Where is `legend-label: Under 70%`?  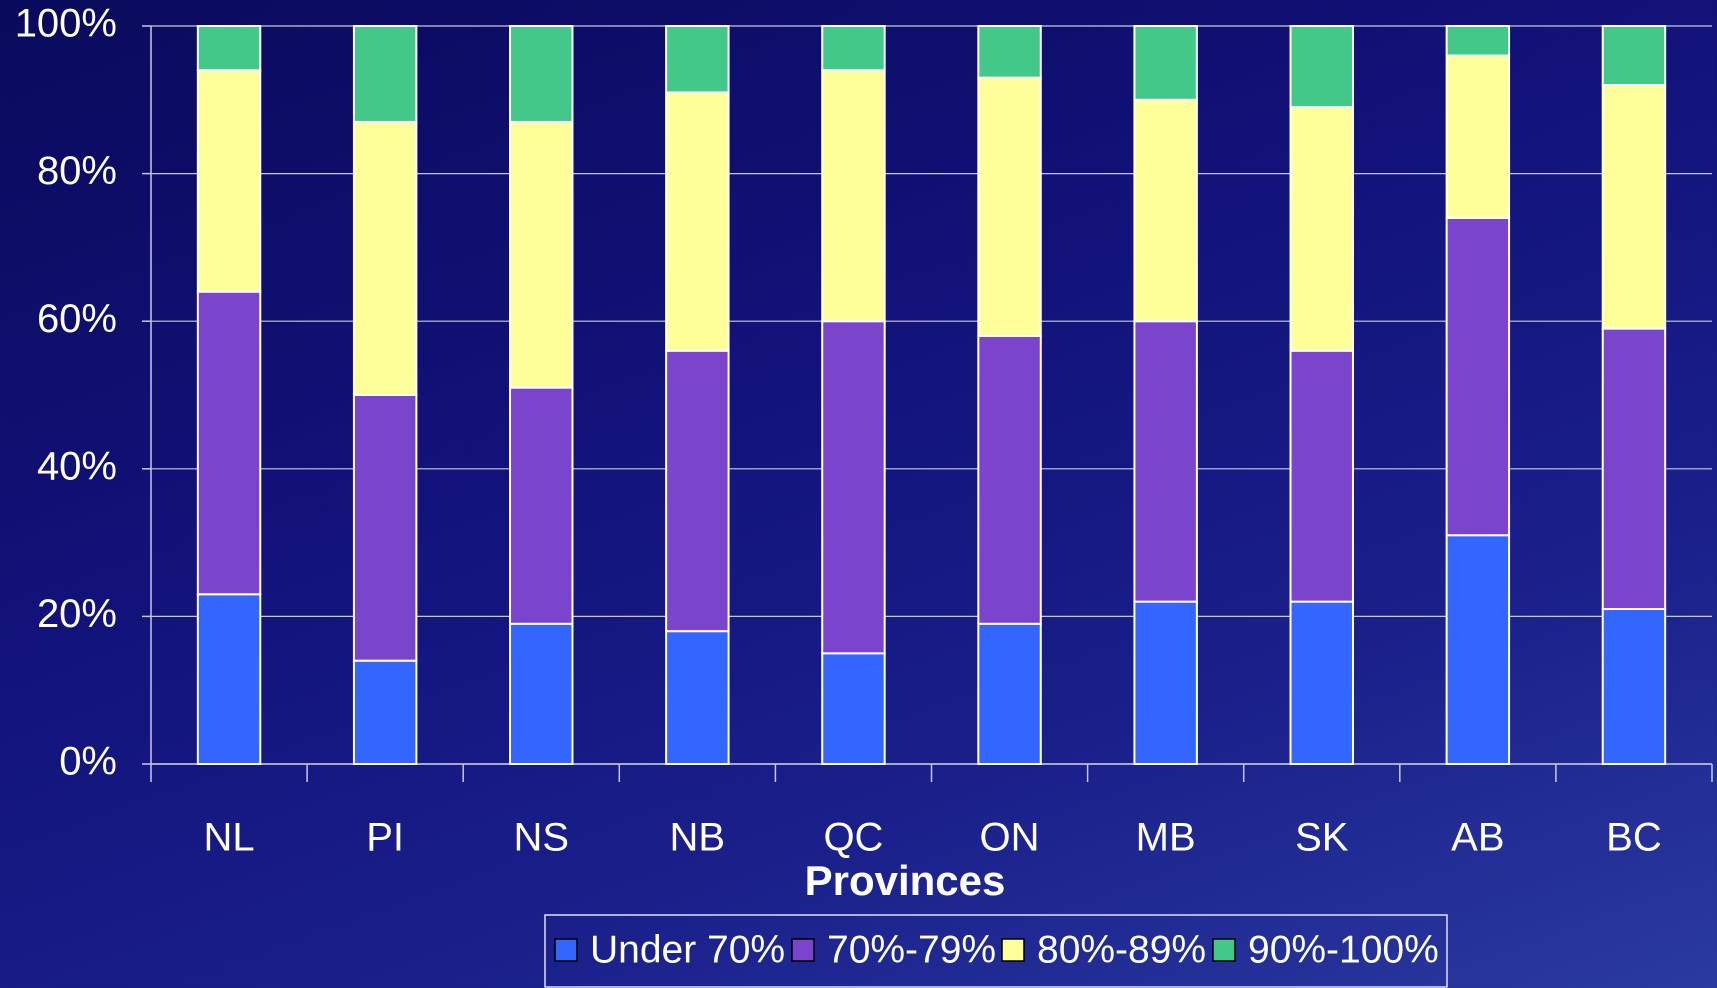 legend-label: Under 70% is located at coordinates (687, 949).